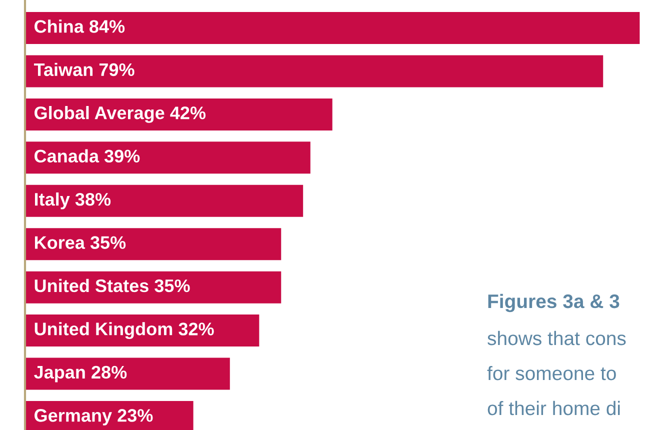 The image size is (652, 430). What do you see at coordinates (91, 285) in the screenshot?
I see `y-tick-label: United States` at bounding box center [91, 285].